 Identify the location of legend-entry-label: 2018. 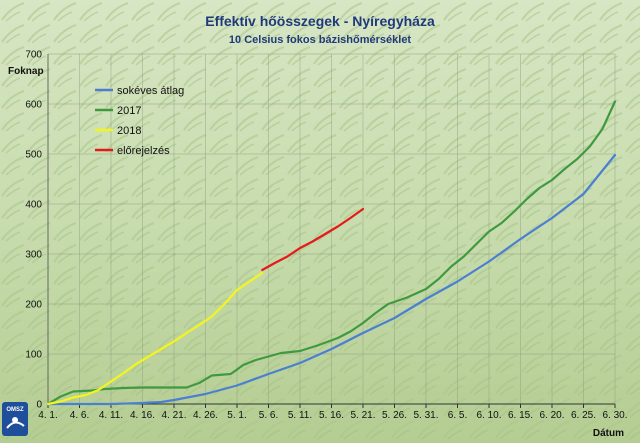
(129, 131).